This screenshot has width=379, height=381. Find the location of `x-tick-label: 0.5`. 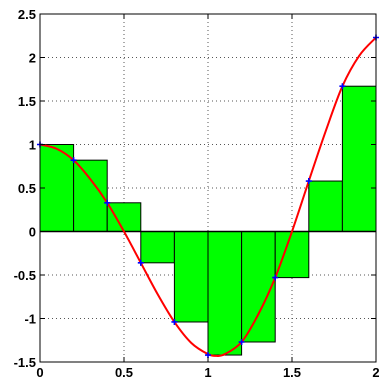

x-tick-label: 0.5 is located at coordinates (124, 372).